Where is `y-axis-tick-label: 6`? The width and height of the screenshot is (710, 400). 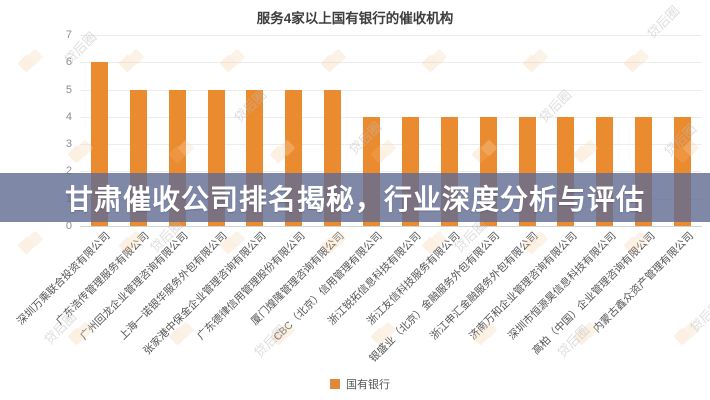
y-axis-tick-label: 6 is located at coordinates (68, 62).